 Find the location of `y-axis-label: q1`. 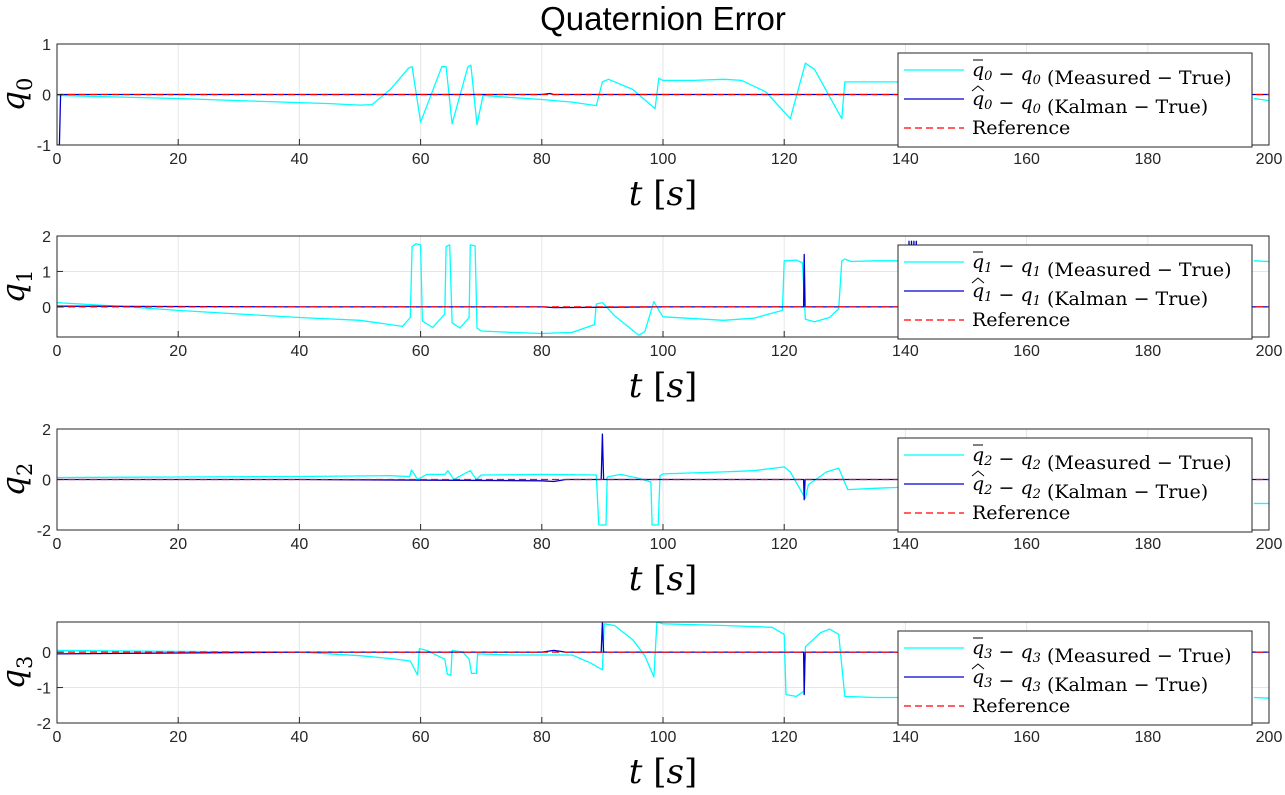

y-axis-label: q1 is located at coordinates (18, 287).